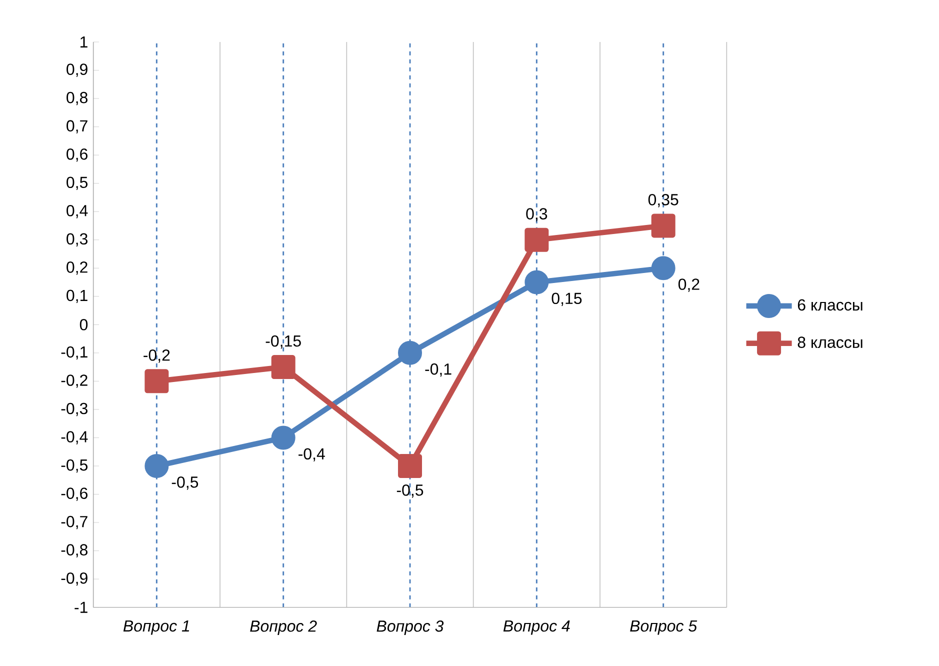  Describe the element at coordinates (77, 99) in the screenshot. I see `y-tick-label: 0,8` at that location.